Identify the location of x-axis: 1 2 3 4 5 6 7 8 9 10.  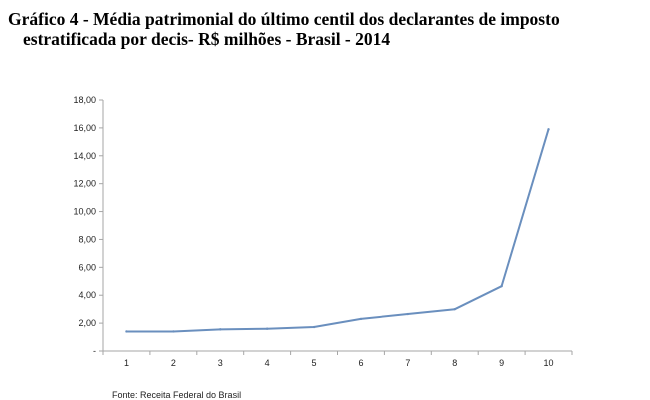
(337, 359).